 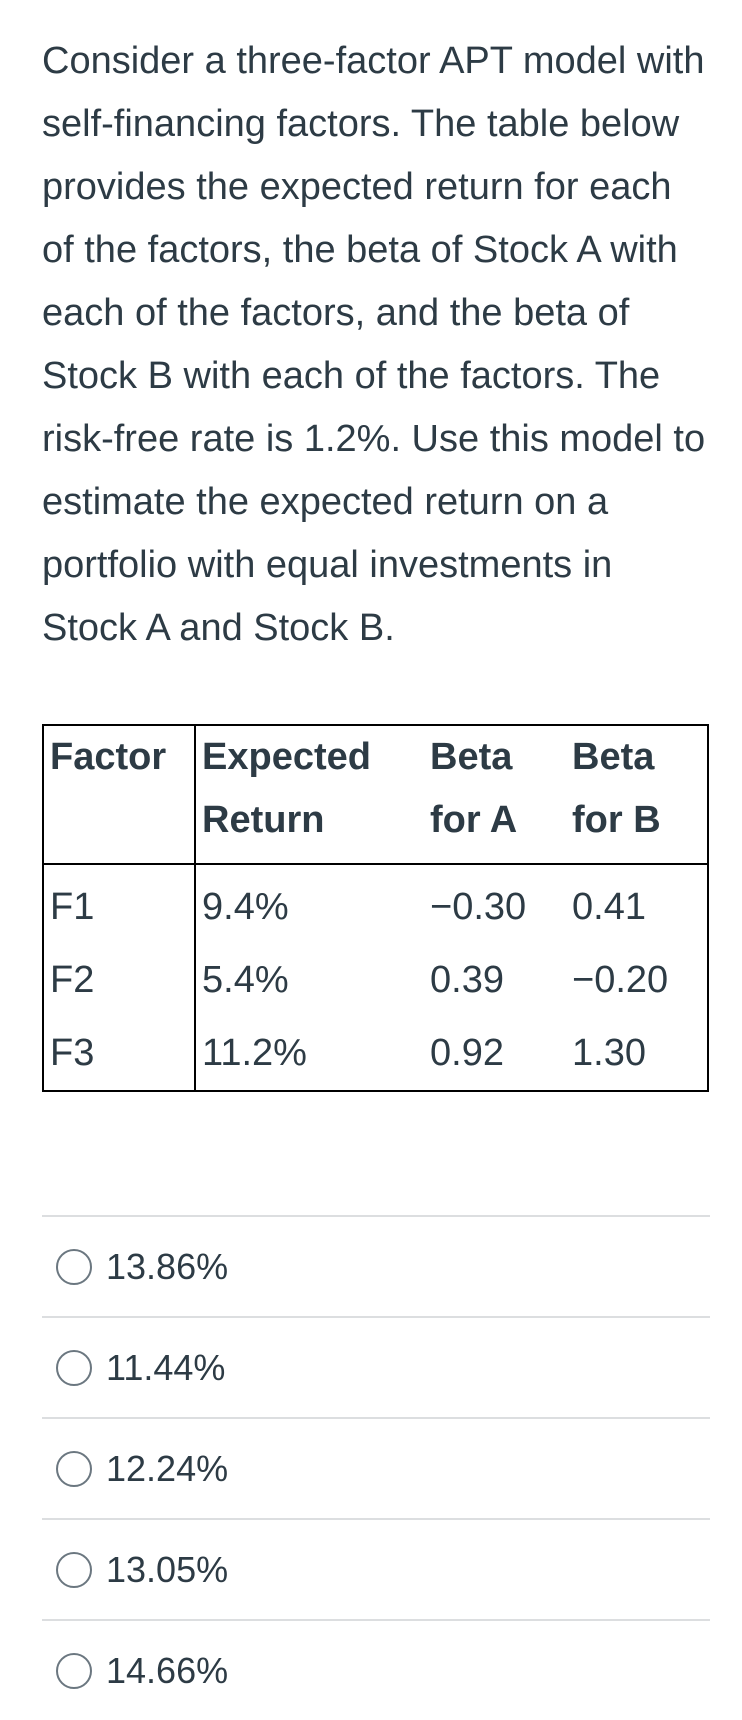 I want to click on cell-expected-return: 11.2%, so click(x=254, y=1053).